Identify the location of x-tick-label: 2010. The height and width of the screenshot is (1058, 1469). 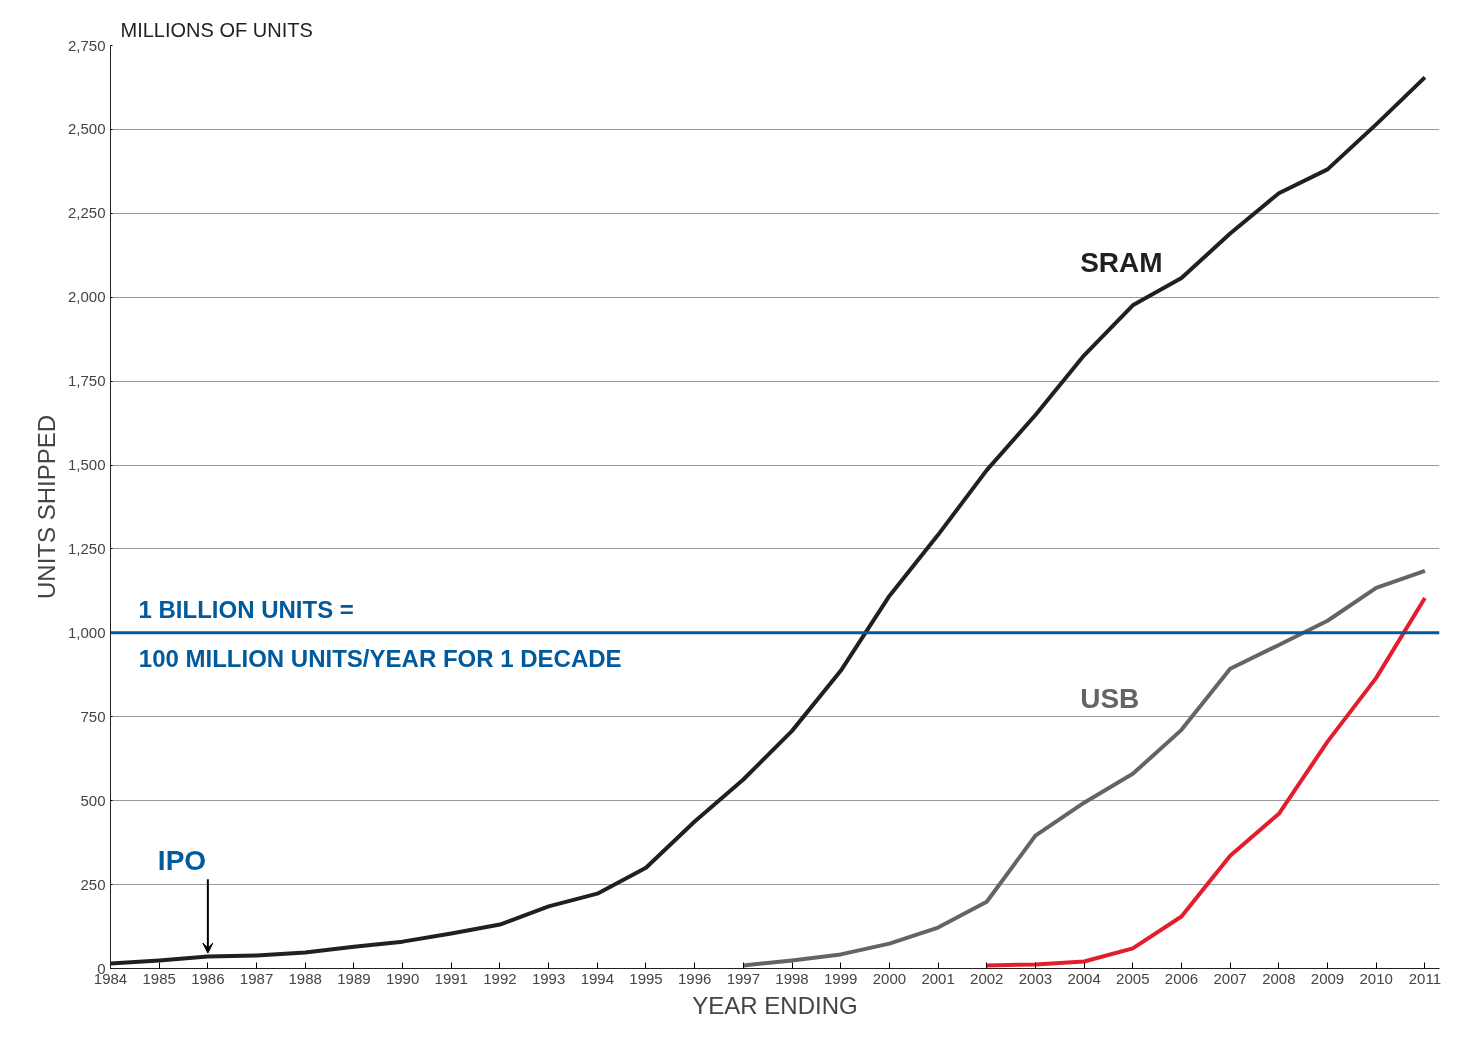
(1376, 978).